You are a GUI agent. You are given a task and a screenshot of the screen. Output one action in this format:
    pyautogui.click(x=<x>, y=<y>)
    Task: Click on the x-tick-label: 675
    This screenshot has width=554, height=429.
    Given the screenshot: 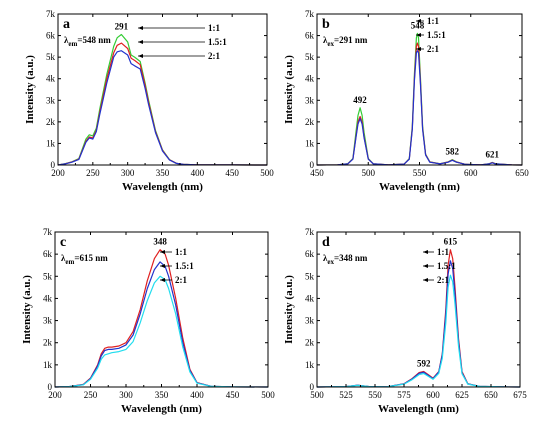 What is the action you would take?
    pyautogui.click(x=520, y=395)
    